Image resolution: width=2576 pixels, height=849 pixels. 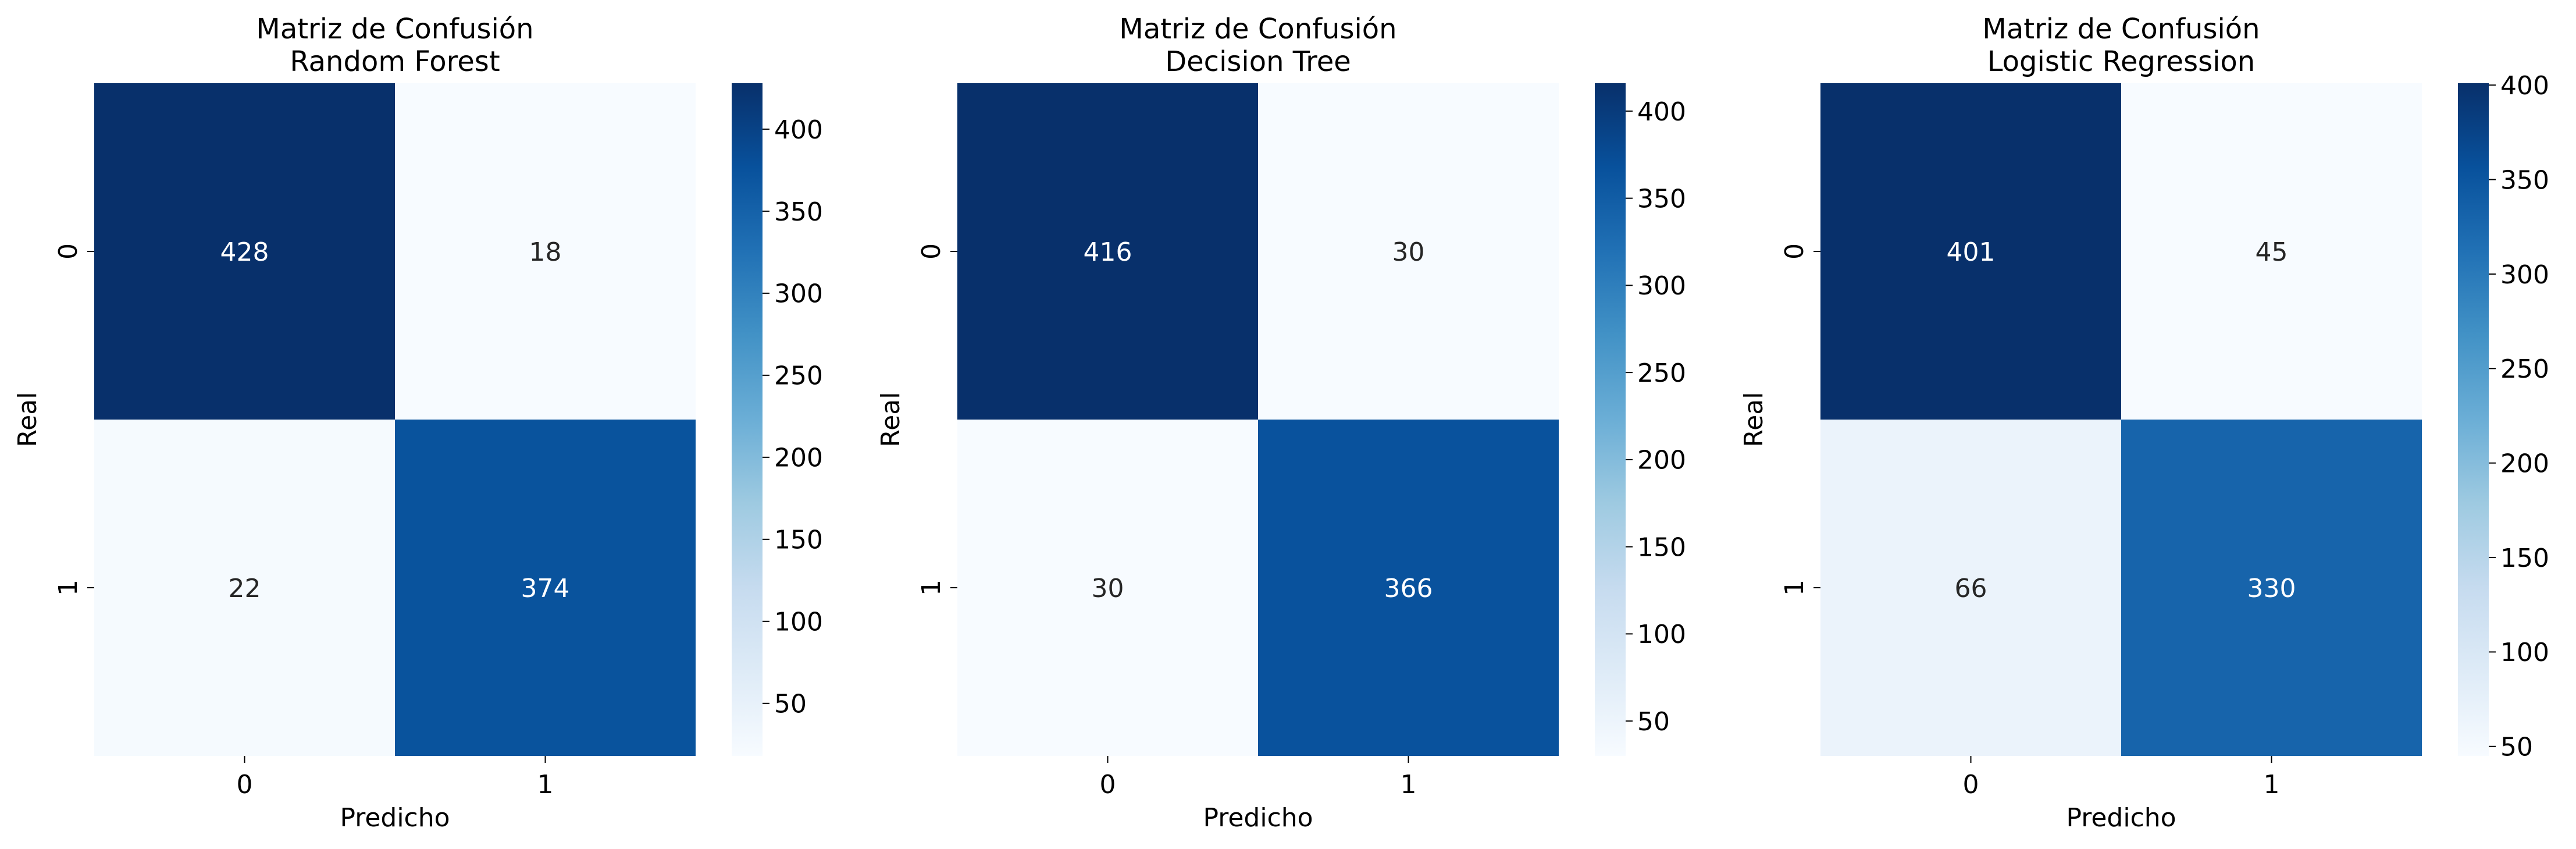 I want to click on cell-value-label: 416, so click(x=1108, y=252).